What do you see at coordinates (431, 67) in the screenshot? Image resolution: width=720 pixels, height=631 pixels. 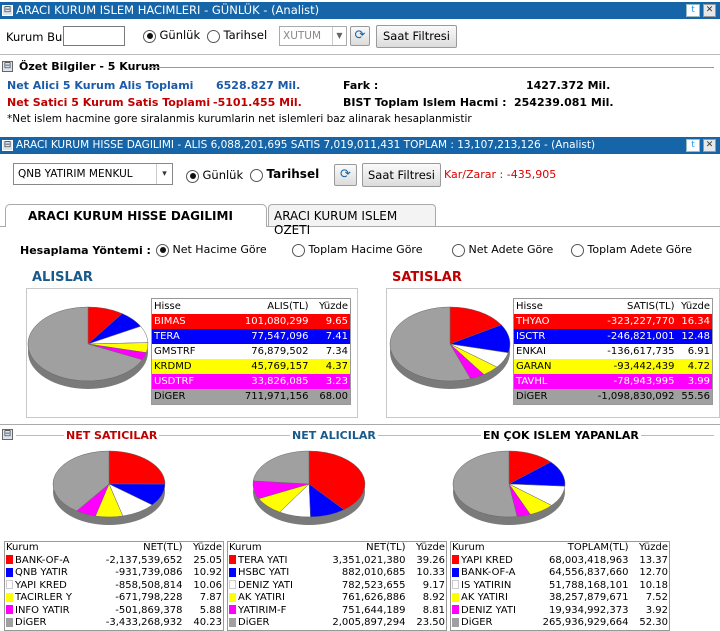 I see `ozet-title-rule` at bounding box center [431, 67].